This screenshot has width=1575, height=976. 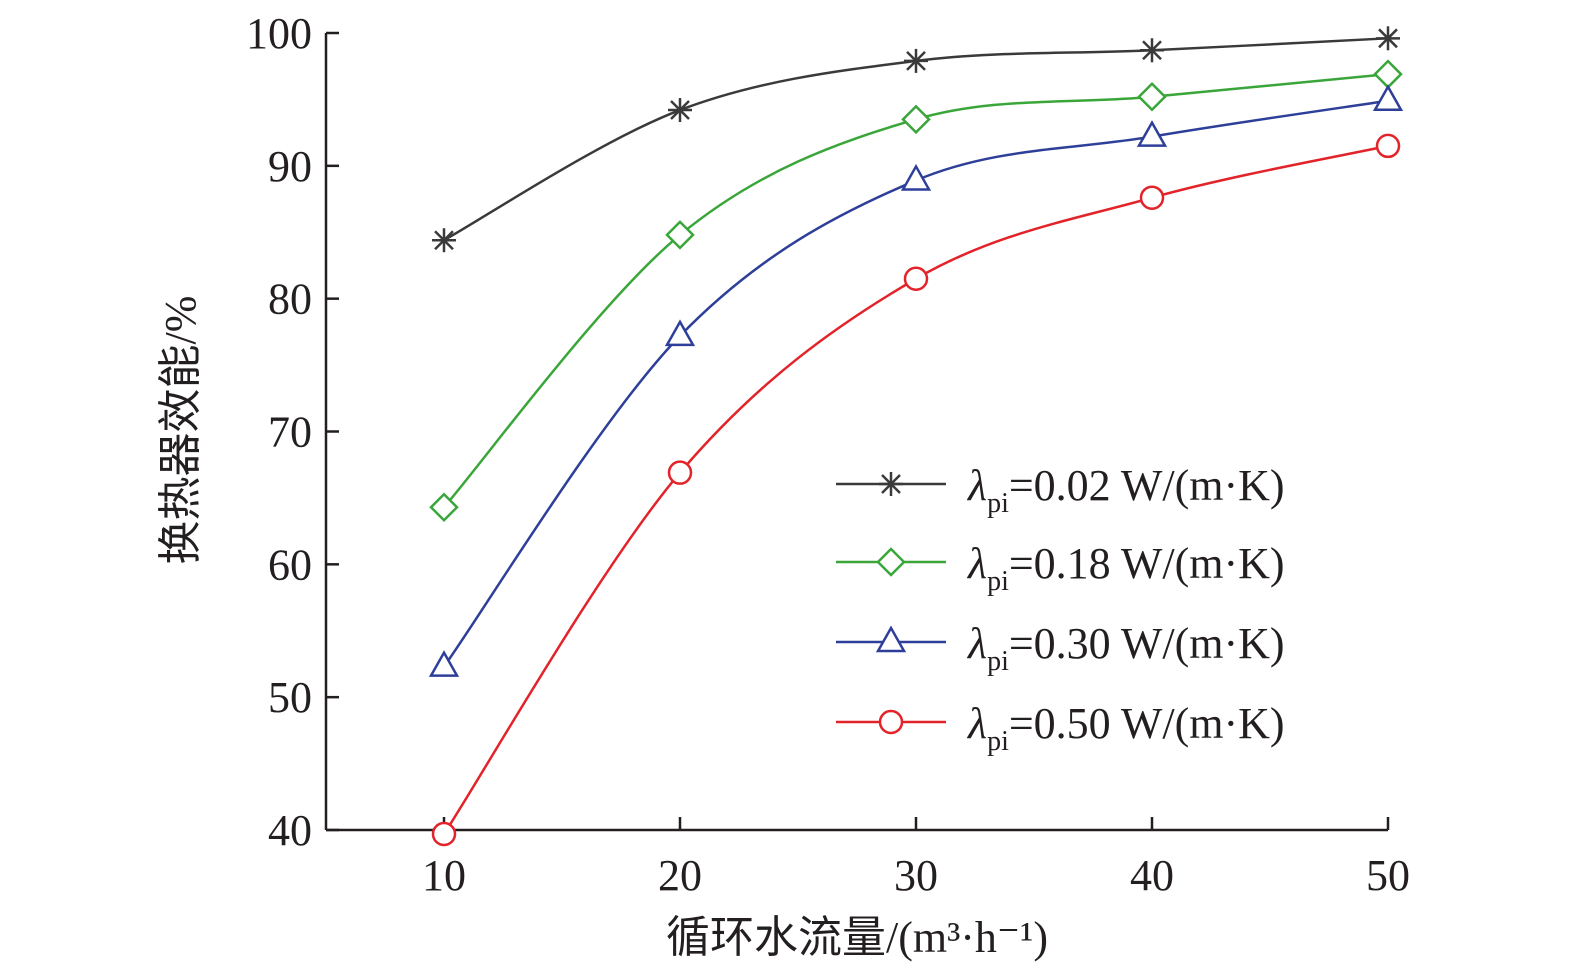 What do you see at coordinates (290, 830) in the screenshot?
I see `y-tick-label: 40` at bounding box center [290, 830].